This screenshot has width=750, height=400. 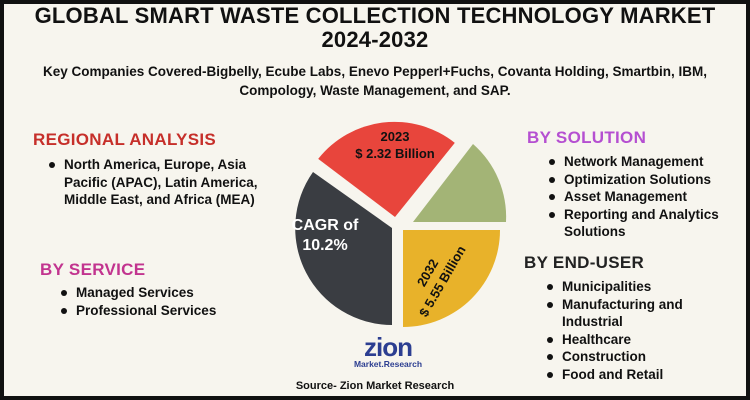 I want to click on label-2023-year: 2023, so click(x=395, y=136).